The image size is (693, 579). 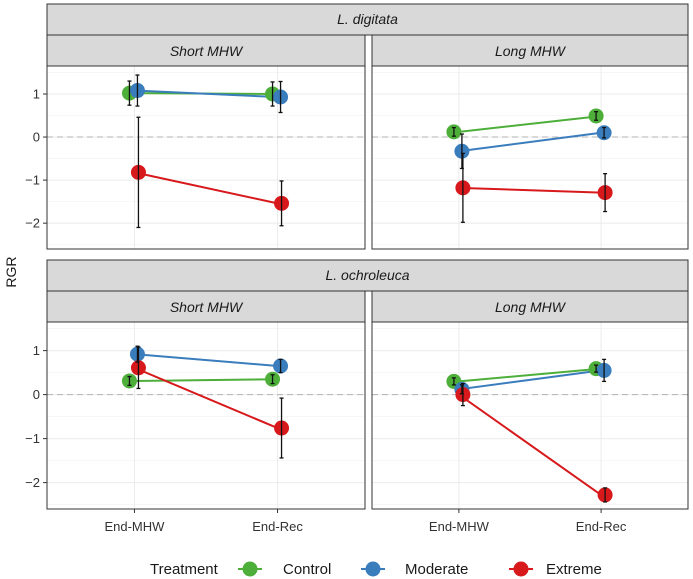 What do you see at coordinates (32, 438) in the screenshot?
I see `y-tick-label-l-ochroleuca: −1` at bounding box center [32, 438].